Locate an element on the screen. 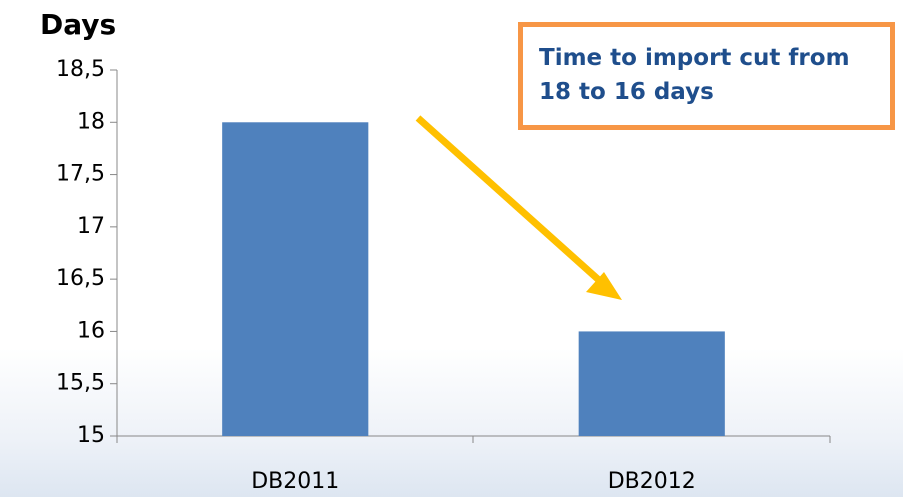 Image resolution: width=903 pixels, height=497 pixels. y-tick-label: 18,5 is located at coordinates (80, 69).